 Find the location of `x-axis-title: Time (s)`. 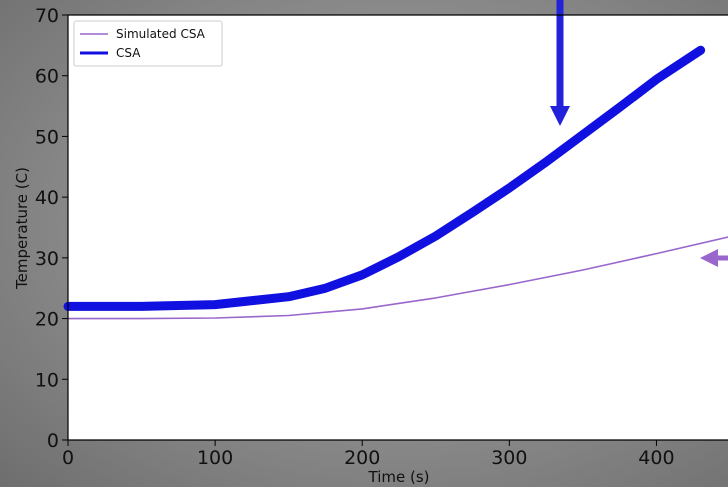

x-axis-title: Time (s) is located at coordinates (399, 477).